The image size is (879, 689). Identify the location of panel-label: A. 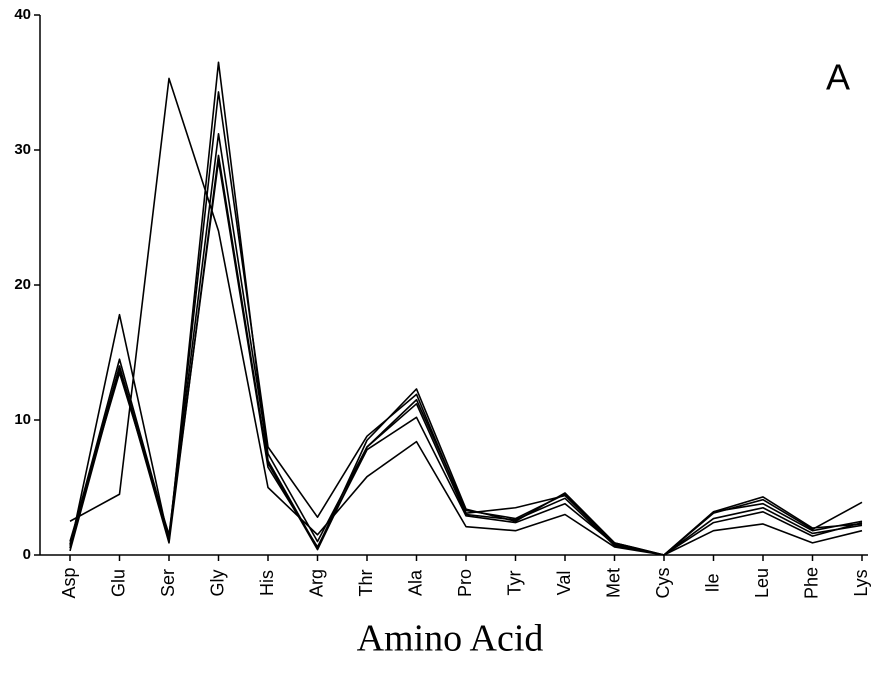
(838, 77).